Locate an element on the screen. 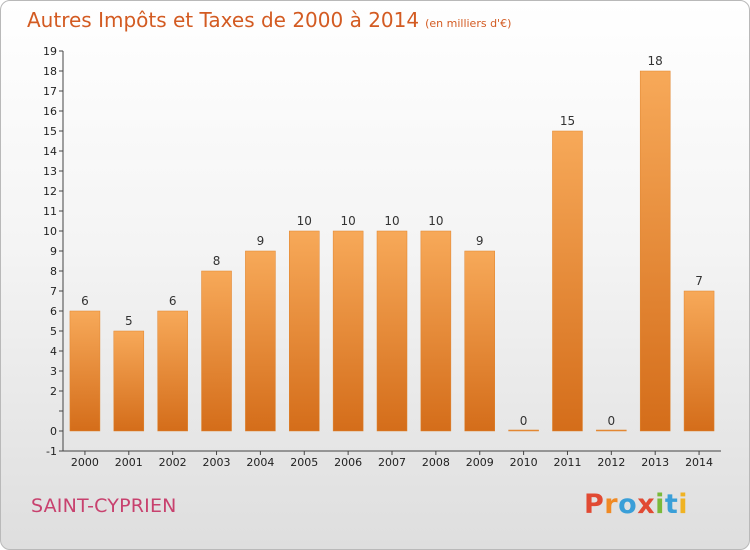 The height and width of the screenshot is (550, 750). y-tick-label: 14 is located at coordinates (50, 151).